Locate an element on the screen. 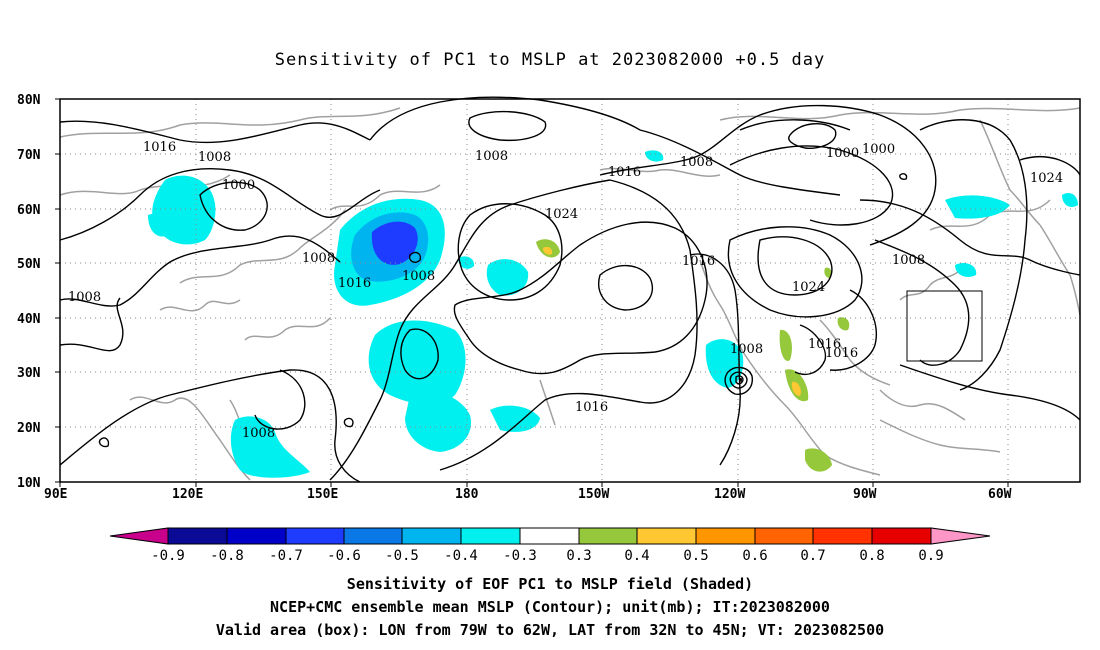  lon-label: 90W is located at coordinates (865, 494).